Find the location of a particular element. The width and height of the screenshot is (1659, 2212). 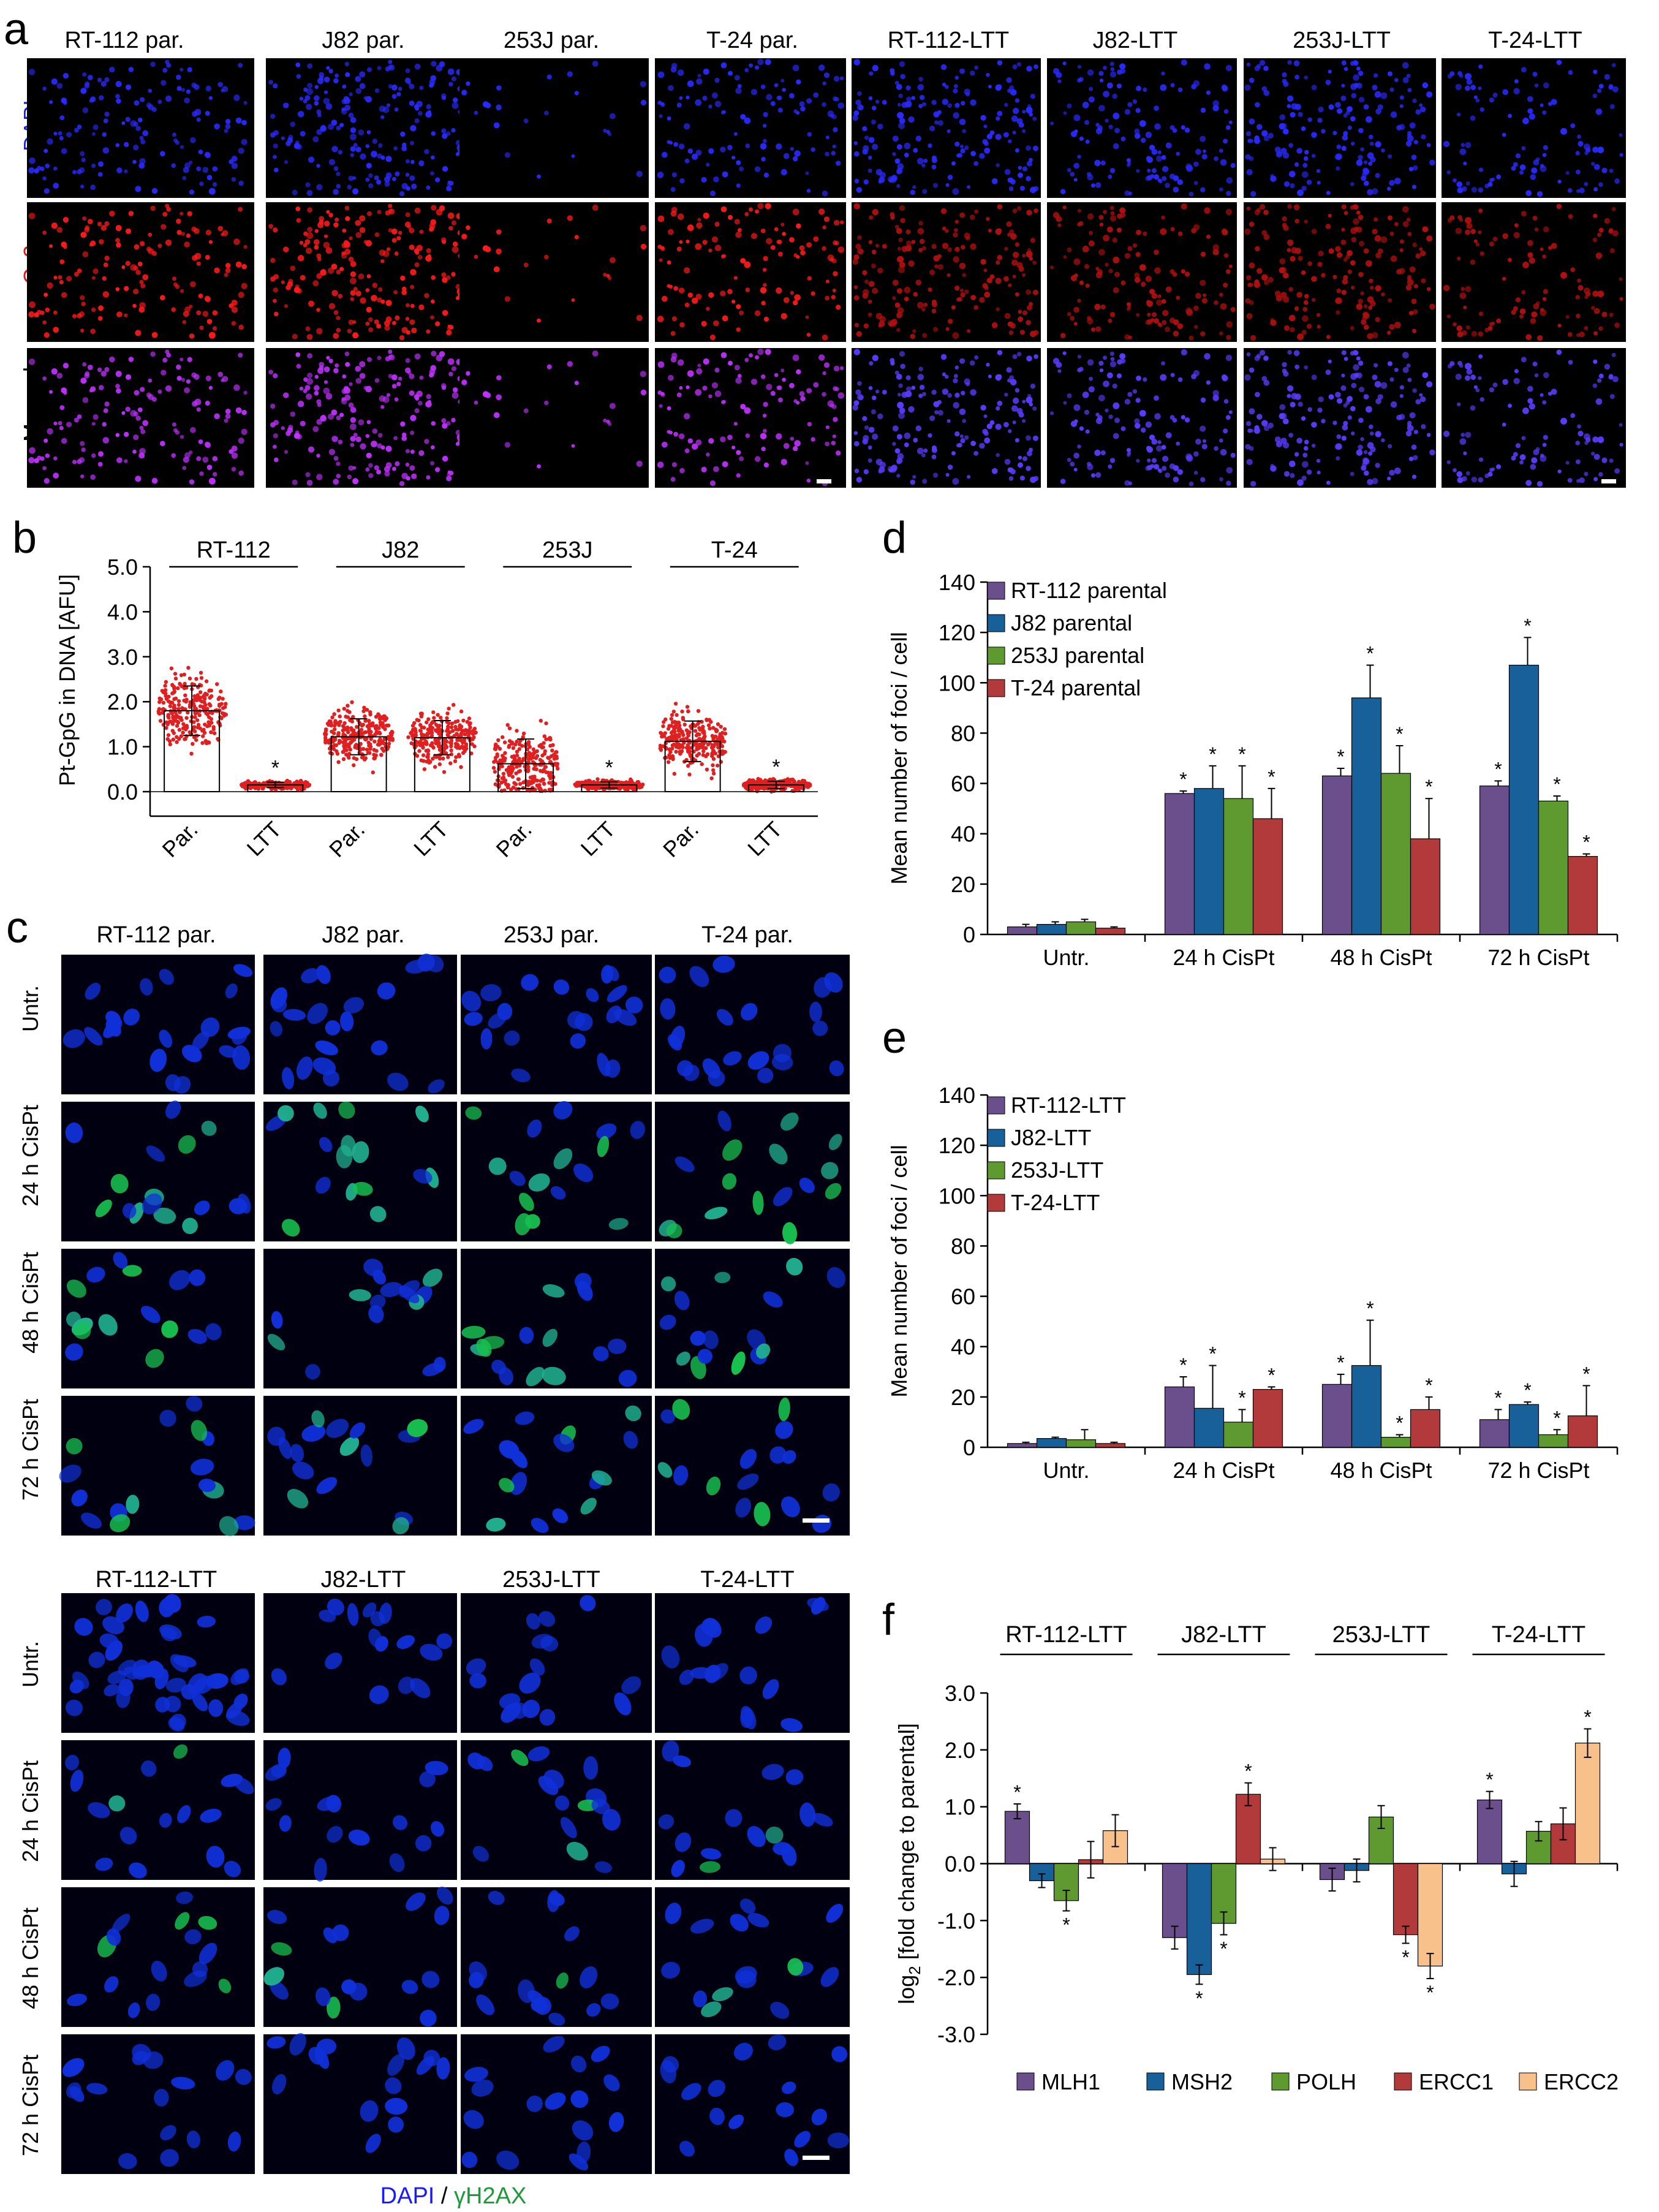

y-tick-label: 1.0 is located at coordinates (123, 747).